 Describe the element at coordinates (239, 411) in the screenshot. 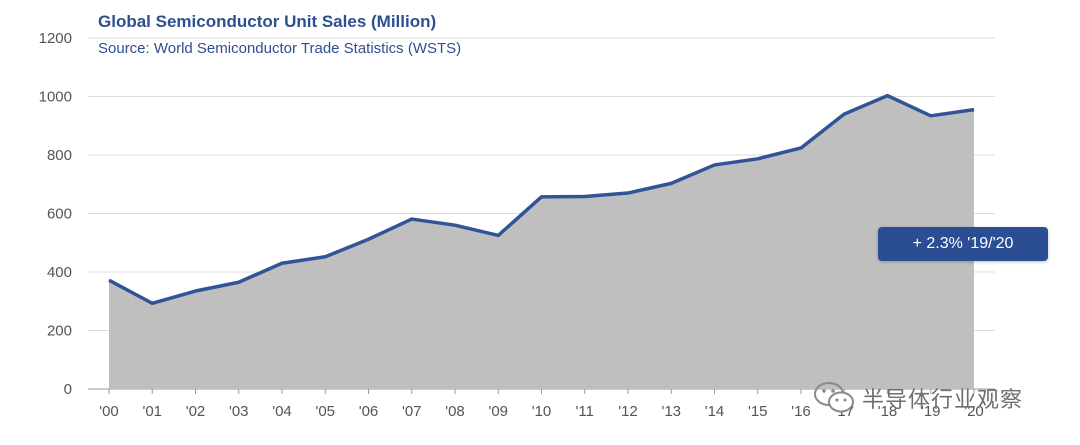

I see `x-tick-label: '03` at that location.